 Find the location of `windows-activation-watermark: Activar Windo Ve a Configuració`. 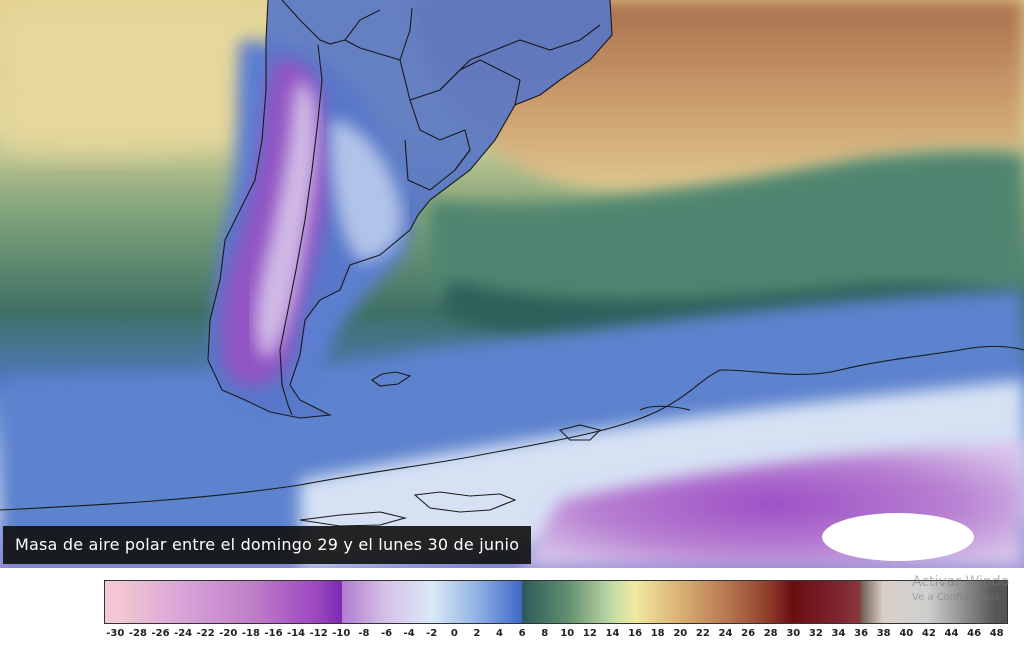

windows-activation-watermark: Activar Windo Ve a Configuració is located at coordinates (968, 596).